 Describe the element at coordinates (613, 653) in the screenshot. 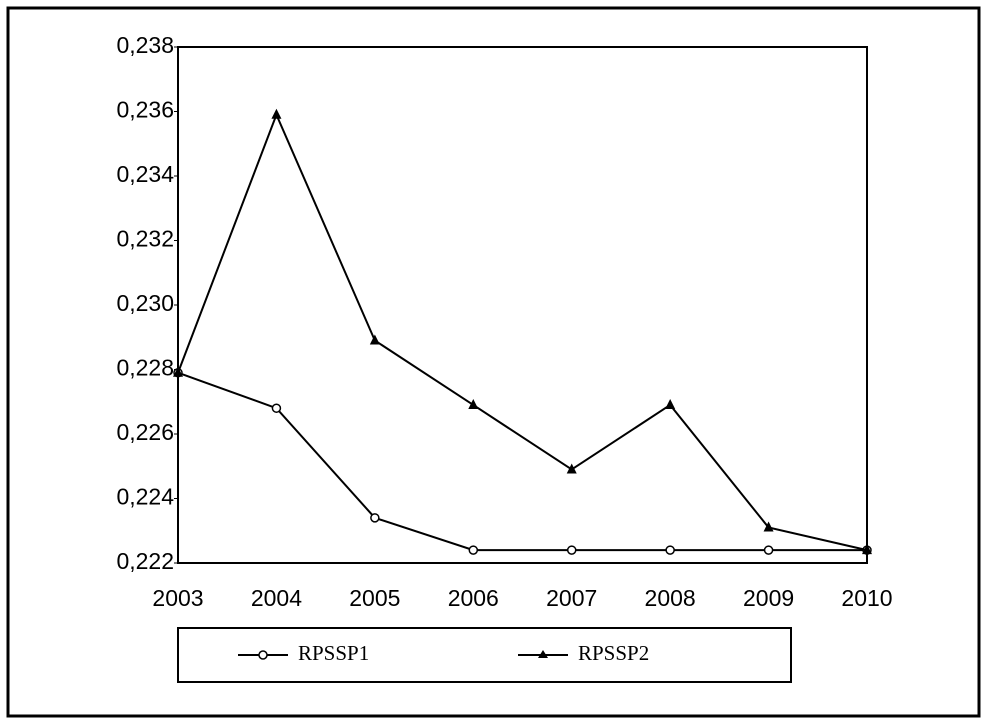

I see `legend-label: RPSSP2` at that location.